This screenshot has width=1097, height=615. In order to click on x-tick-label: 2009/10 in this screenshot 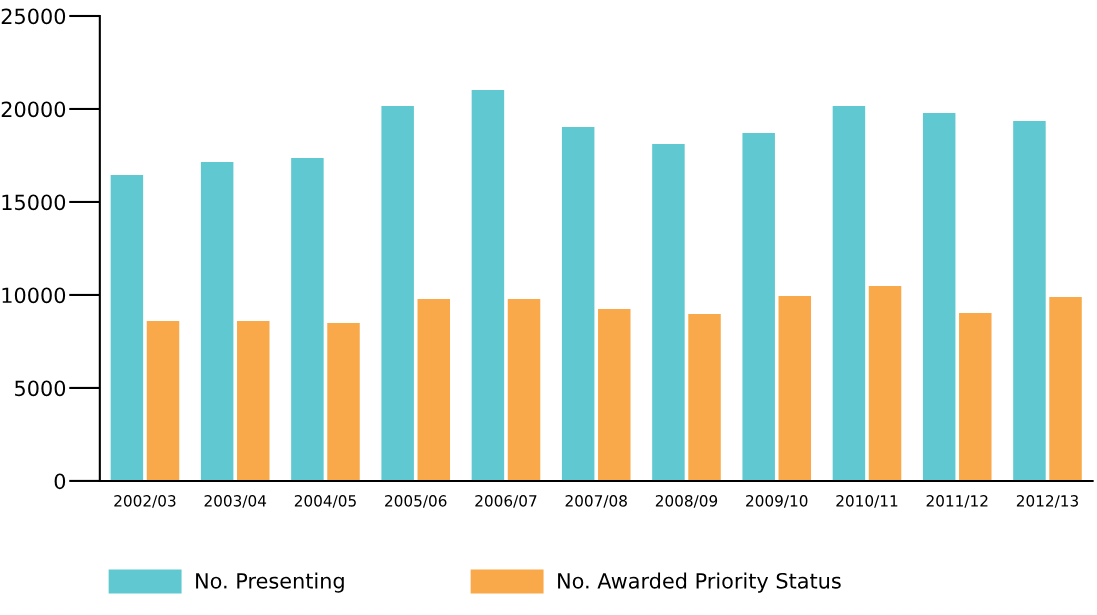, I will do `click(777, 501)`.